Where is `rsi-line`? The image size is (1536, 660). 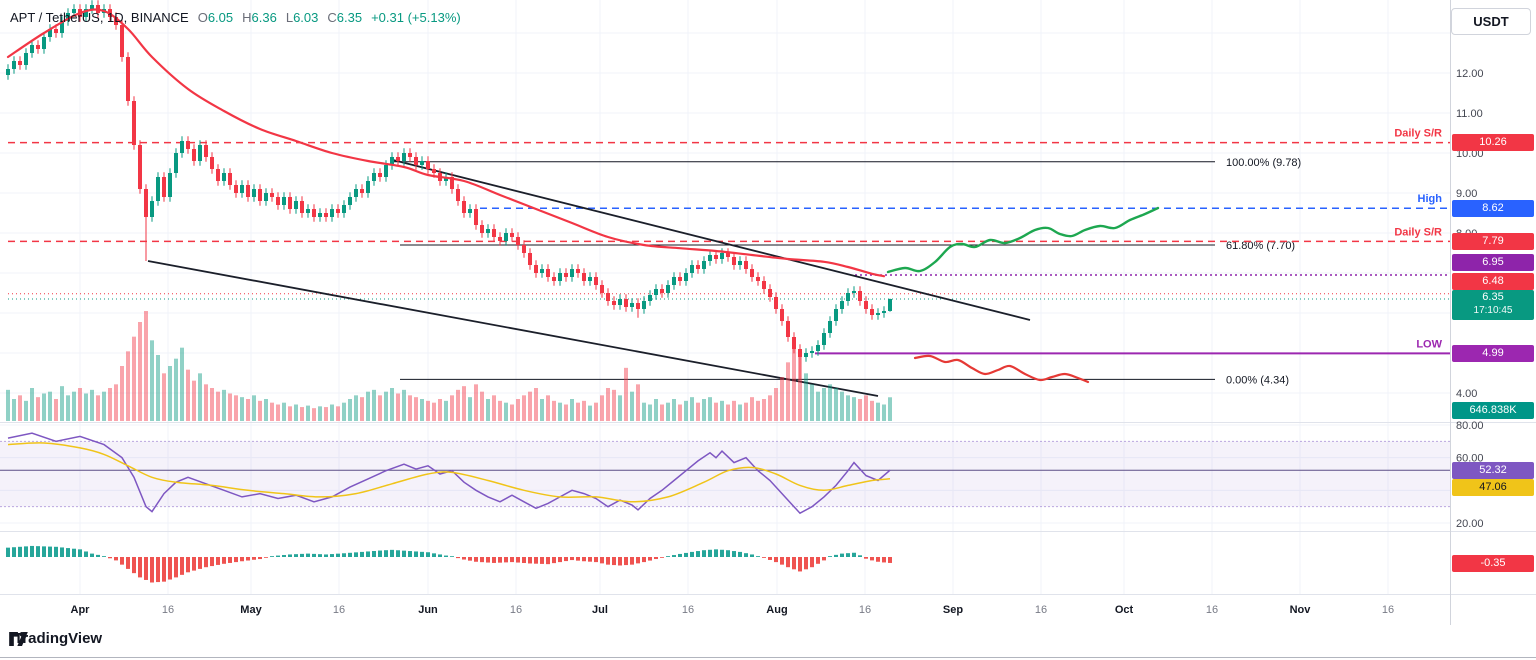
rsi-line is located at coordinates (449, 473).